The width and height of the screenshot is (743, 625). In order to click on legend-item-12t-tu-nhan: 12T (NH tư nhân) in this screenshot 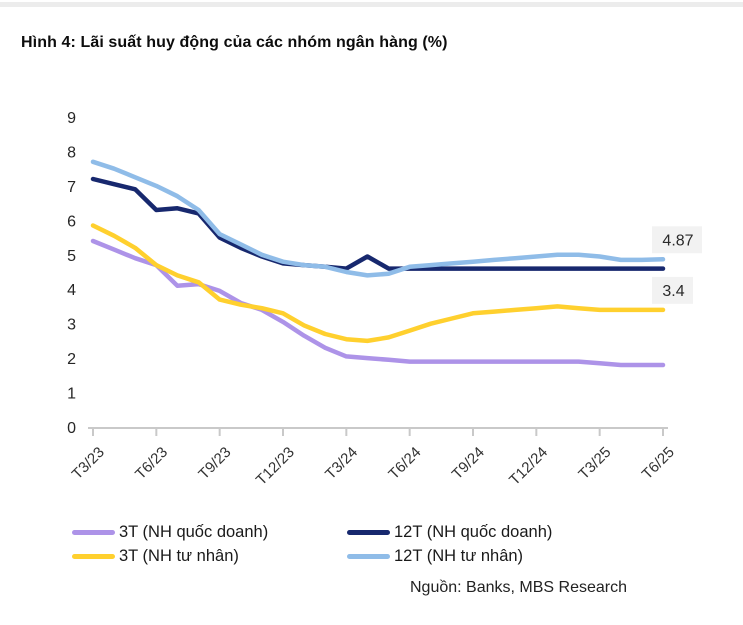, I will do `click(435, 556)`.